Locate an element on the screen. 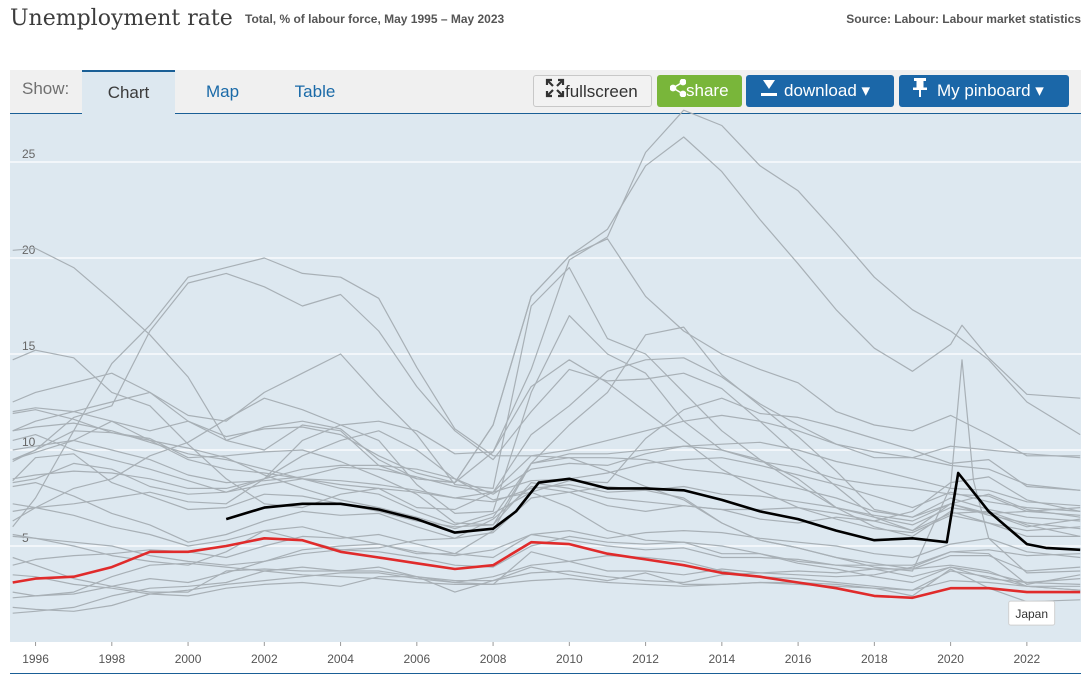  series-label-box is located at coordinates (1032, 613).